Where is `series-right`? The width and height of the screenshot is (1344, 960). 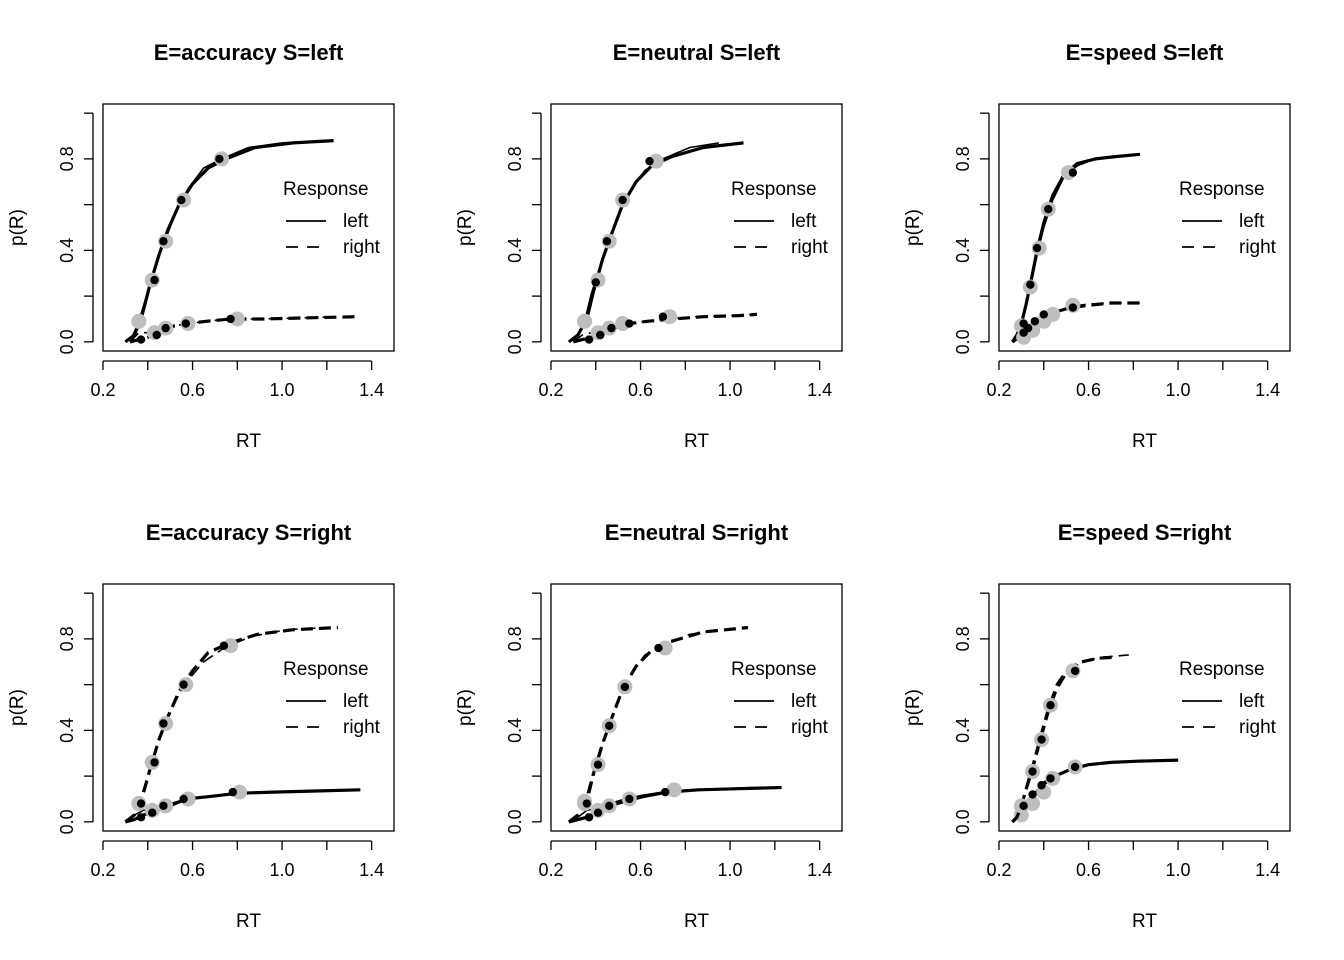 series-right is located at coordinates (1075, 321).